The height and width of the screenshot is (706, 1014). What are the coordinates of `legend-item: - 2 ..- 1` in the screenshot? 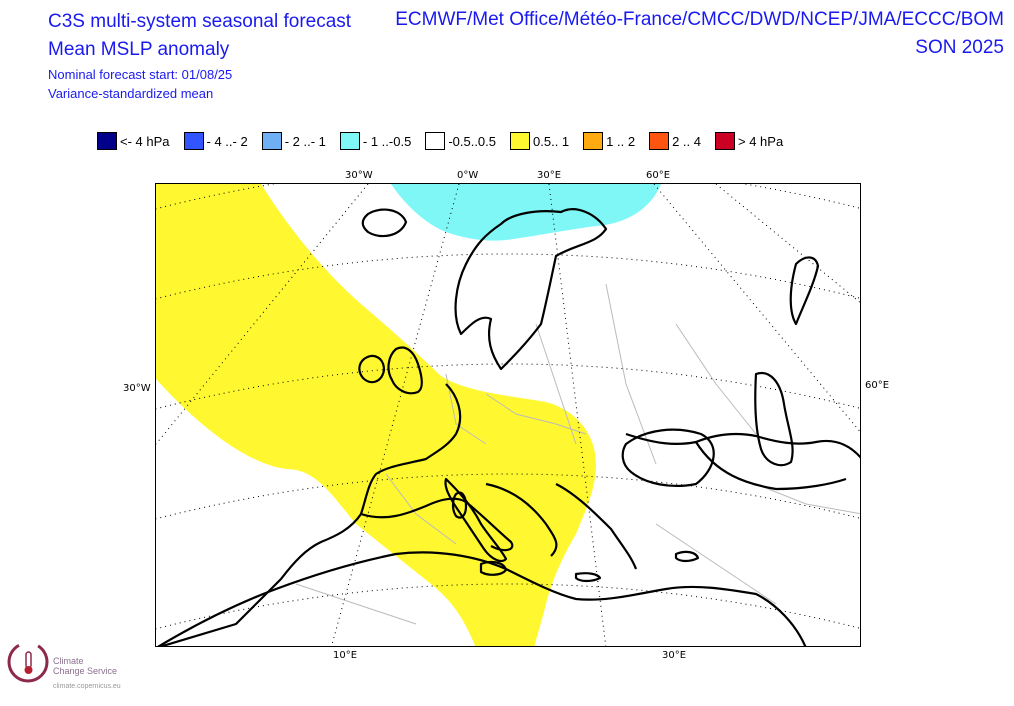 It's located at (293, 141).